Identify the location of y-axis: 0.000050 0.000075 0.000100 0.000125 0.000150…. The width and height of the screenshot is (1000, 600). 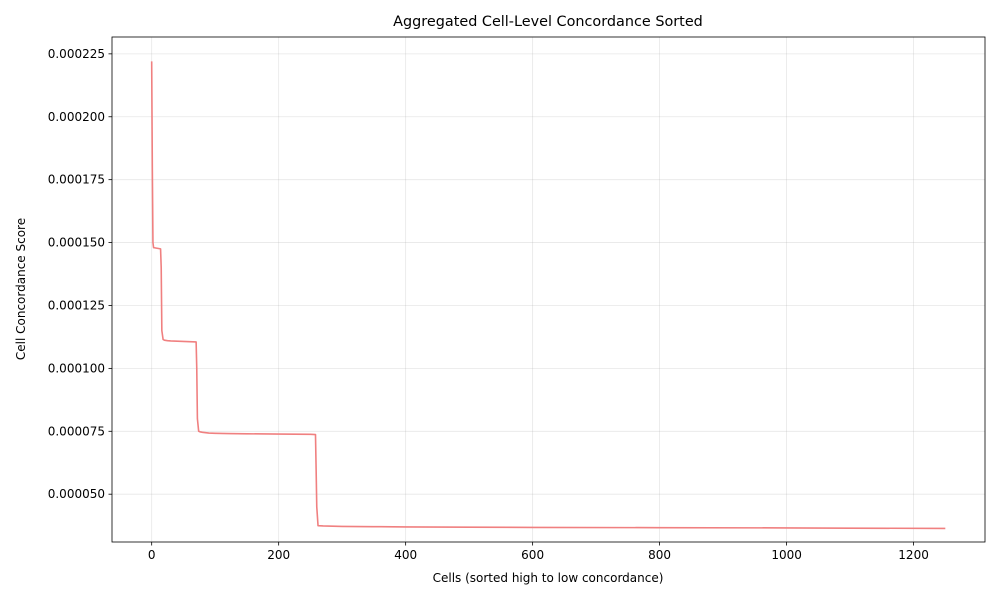
(80, 274).